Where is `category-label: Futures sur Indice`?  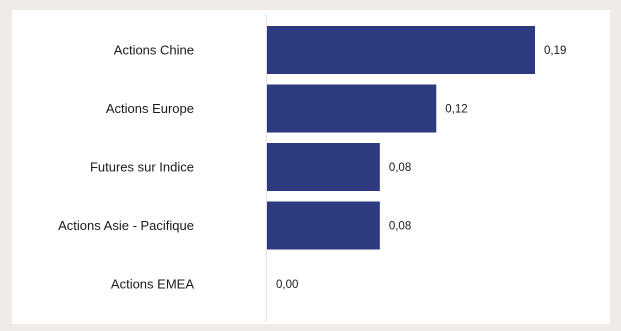
category-label: Futures sur Indice is located at coordinates (142, 167).